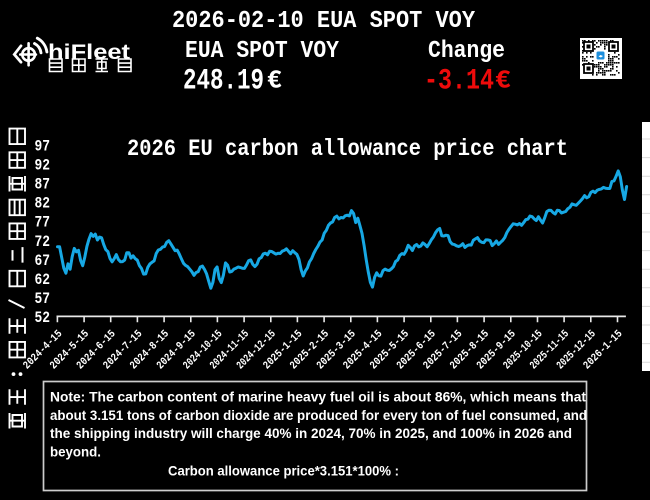 This screenshot has width=650, height=500. I want to click on svg-text:Carbon allowance price*3.151*1: Carbon allowance price*3.151*100% :, so click(283, 472).